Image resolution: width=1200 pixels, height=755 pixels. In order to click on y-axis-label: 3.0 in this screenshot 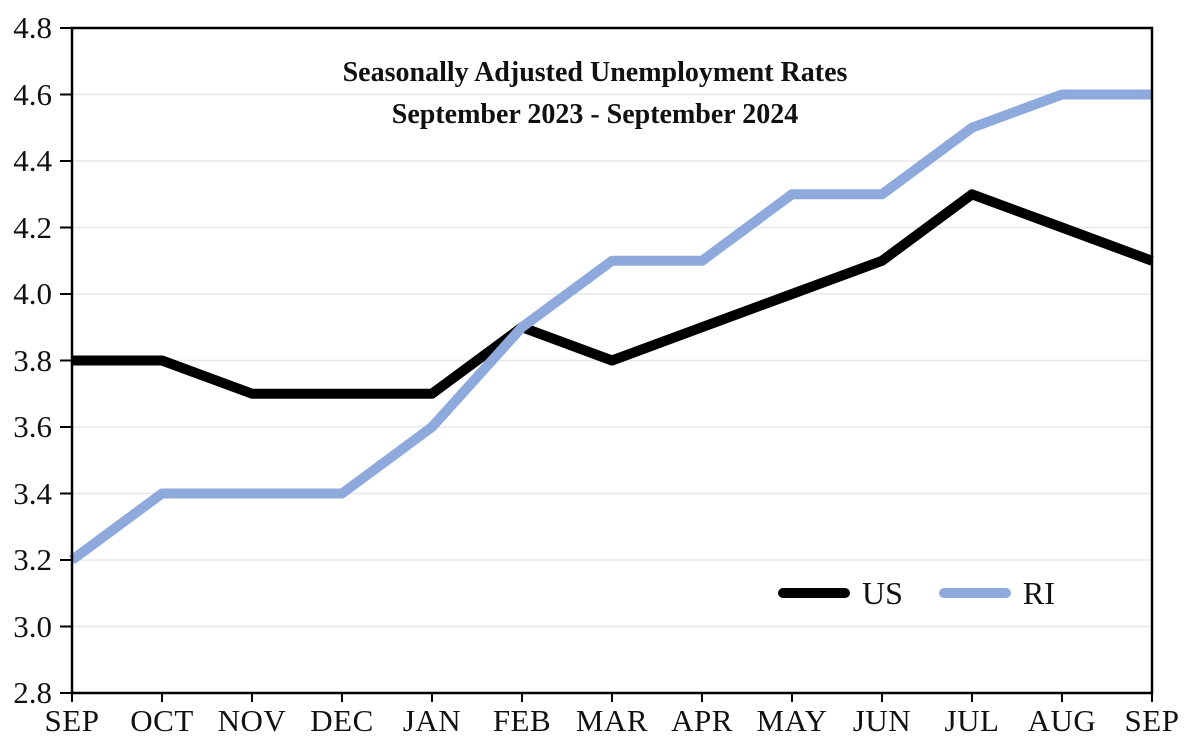, I will do `click(32, 626)`.